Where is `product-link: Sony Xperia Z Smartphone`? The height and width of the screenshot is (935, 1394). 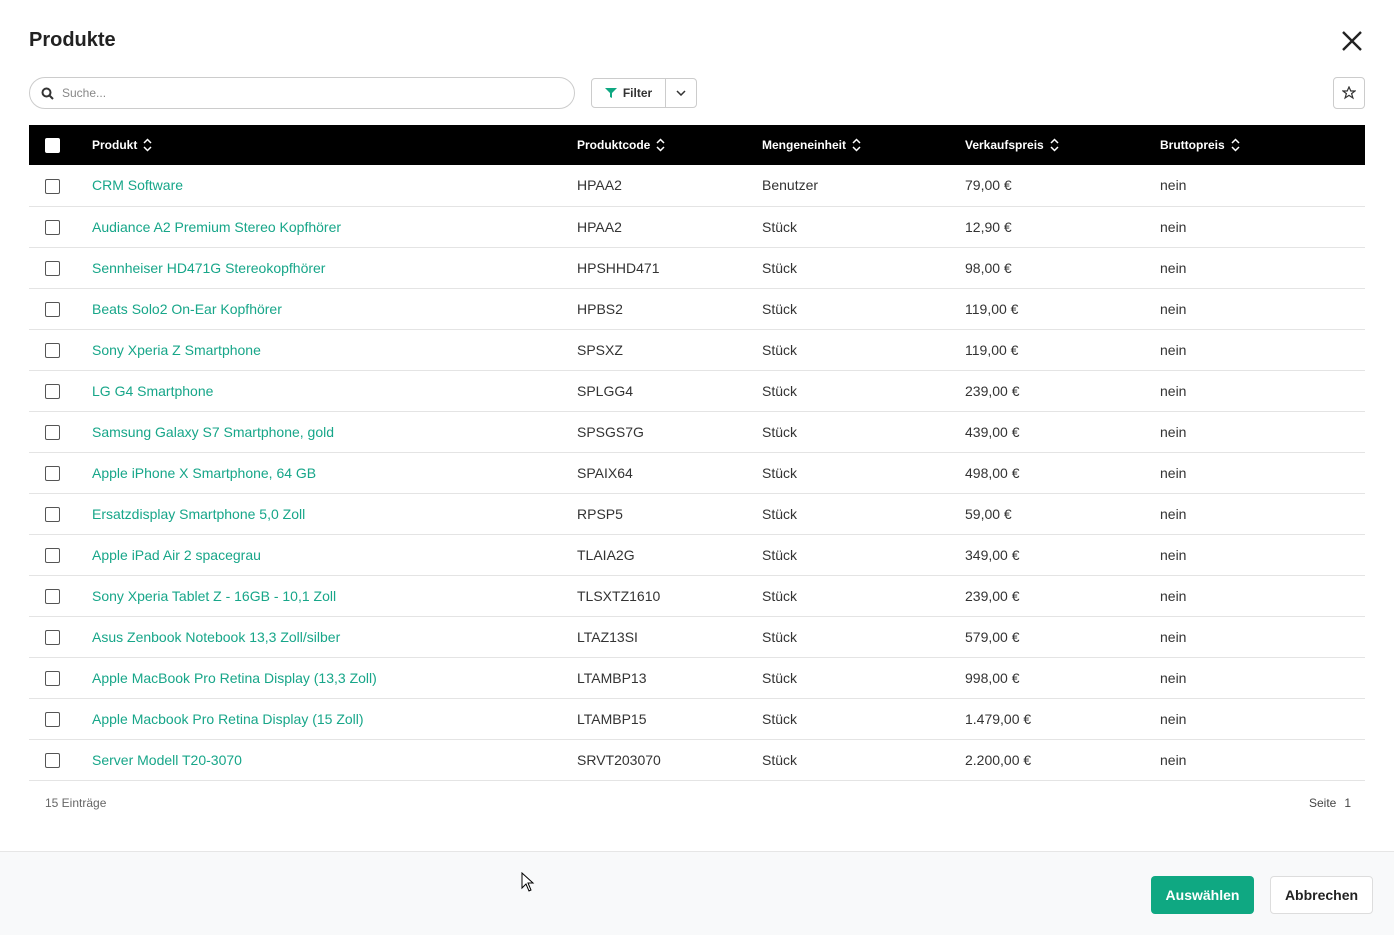
product-link: Sony Xperia Z Smartphone is located at coordinates (176, 349).